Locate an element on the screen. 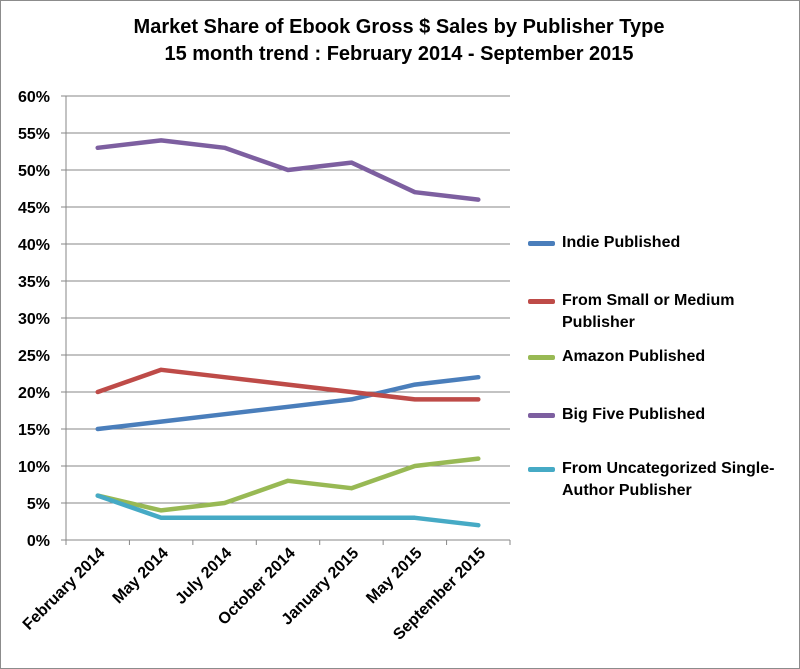 The image size is (800, 669). legend-label: From Small or Medium Publisher is located at coordinates (648, 311).